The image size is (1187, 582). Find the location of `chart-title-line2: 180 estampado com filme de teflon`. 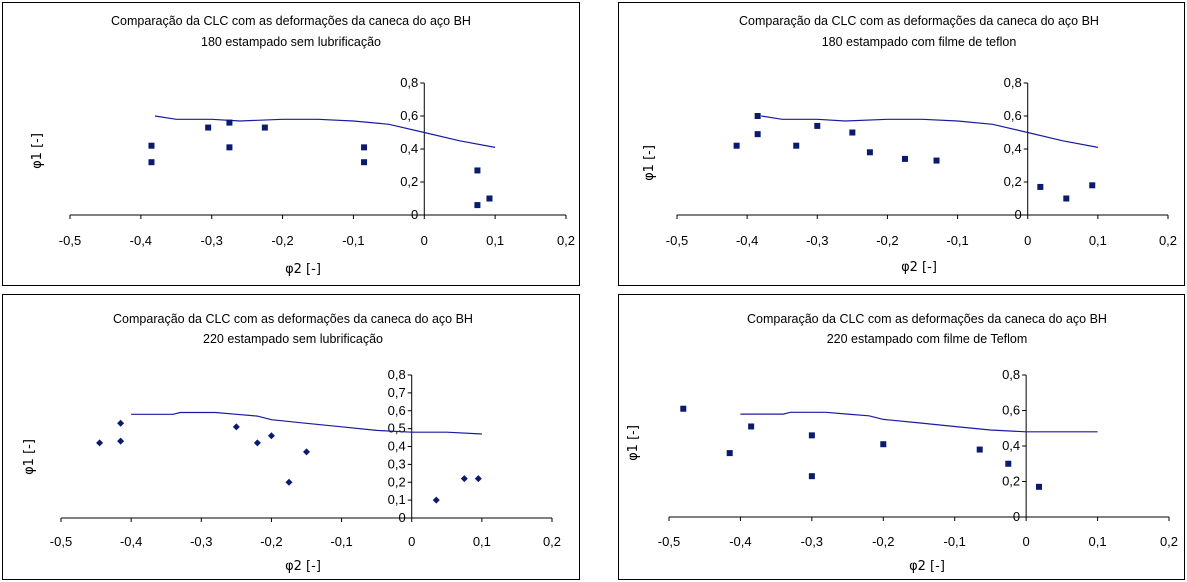

chart-title-line2: 180 estampado com filme de teflon is located at coordinates (919, 42).